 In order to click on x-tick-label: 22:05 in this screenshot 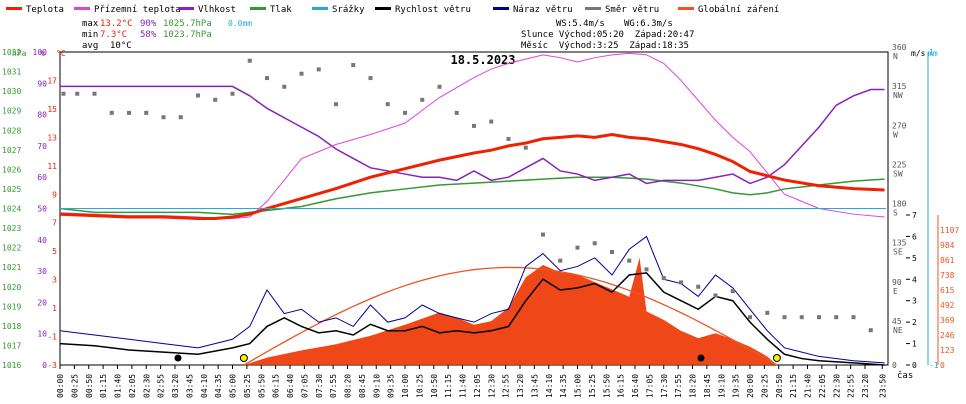, I will do `click(822, 386)`.